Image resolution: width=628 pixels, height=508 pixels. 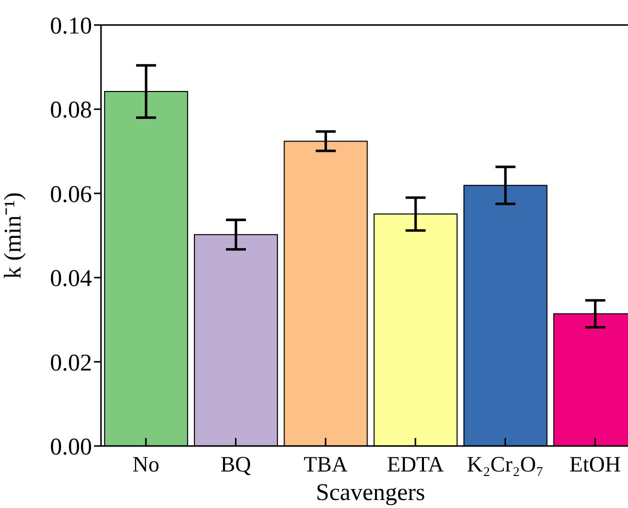 I want to click on y-tick-label: 0.02, so click(x=71, y=363).